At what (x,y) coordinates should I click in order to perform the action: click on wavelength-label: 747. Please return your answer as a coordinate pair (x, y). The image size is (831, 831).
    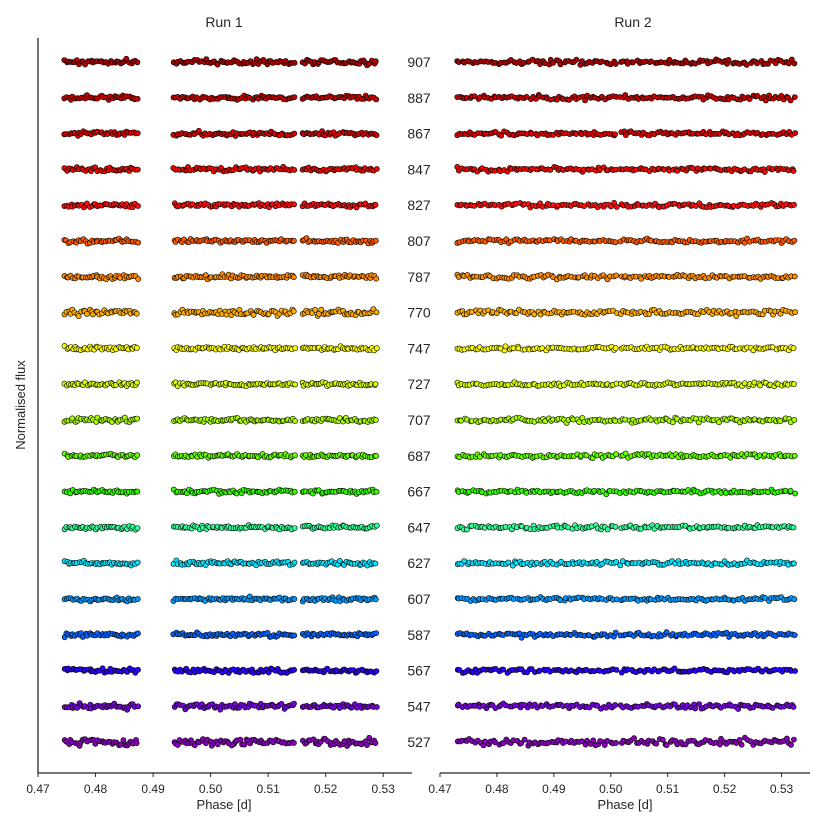
    Looking at the image, I should click on (419, 348).